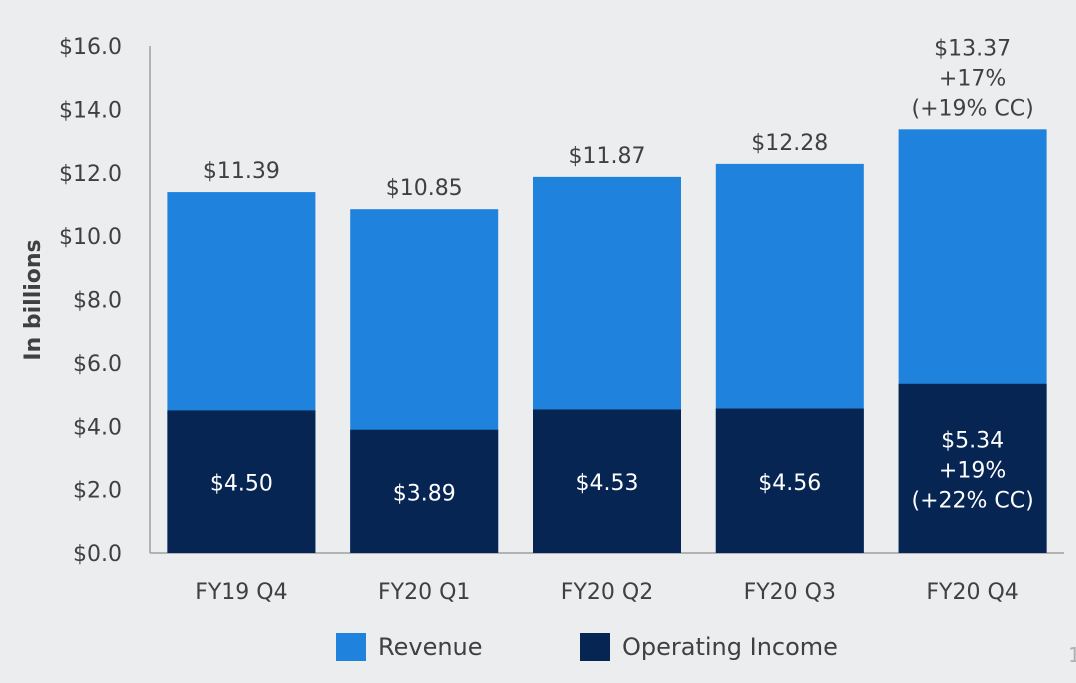  What do you see at coordinates (97, 554) in the screenshot?
I see `y-tick-label: $0.0` at bounding box center [97, 554].